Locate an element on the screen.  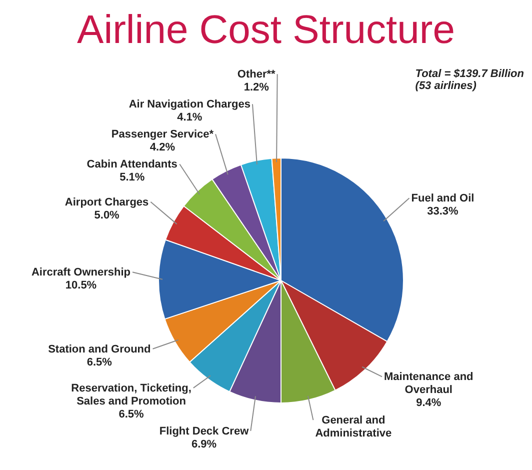
text: Total = $139.7 Billion (53 airlines) is located at coordinates (469, 80).